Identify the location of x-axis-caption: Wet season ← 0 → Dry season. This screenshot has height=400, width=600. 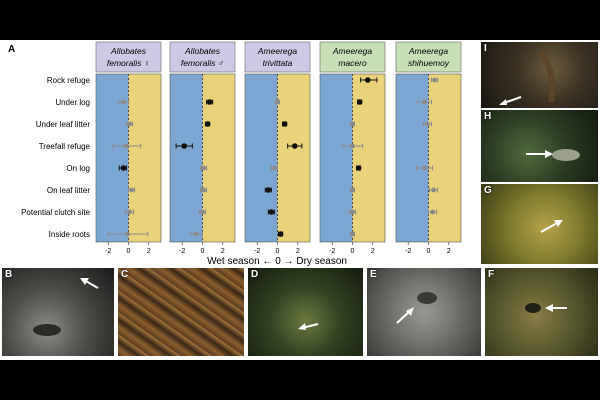
(277, 261).